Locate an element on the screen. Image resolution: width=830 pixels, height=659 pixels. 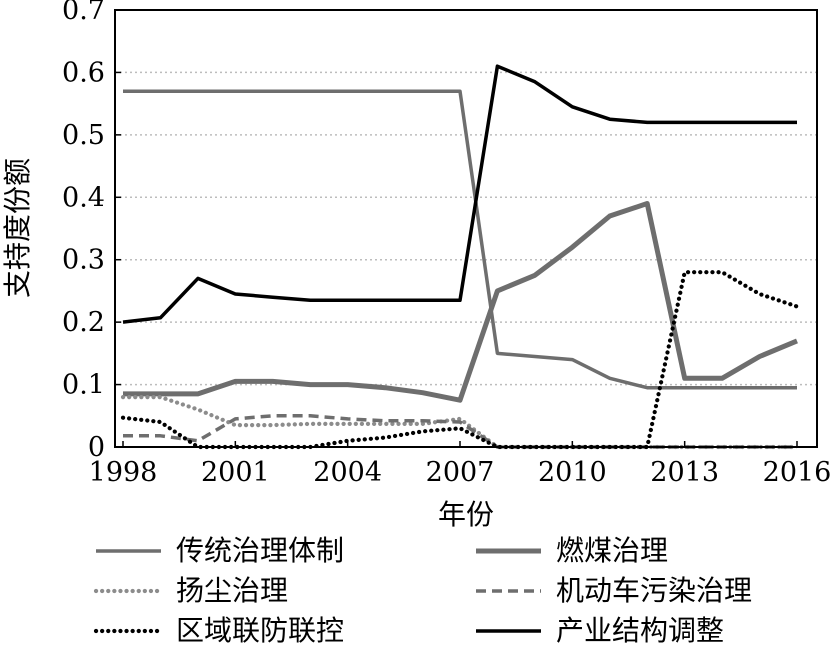
y-tick-label: 0.2 is located at coordinates (83, 322).